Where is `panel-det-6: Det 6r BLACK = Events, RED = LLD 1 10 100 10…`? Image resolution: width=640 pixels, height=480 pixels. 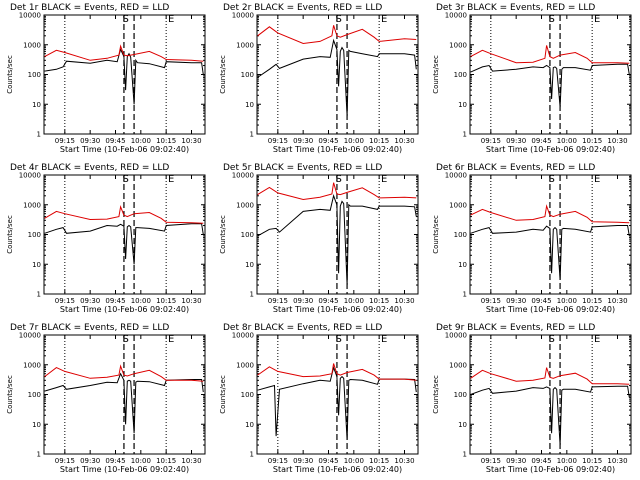
panel-det-6: Det 6r BLACK = Events, RED = LLD 1 10 100 10… is located at coordinates (532, 238).